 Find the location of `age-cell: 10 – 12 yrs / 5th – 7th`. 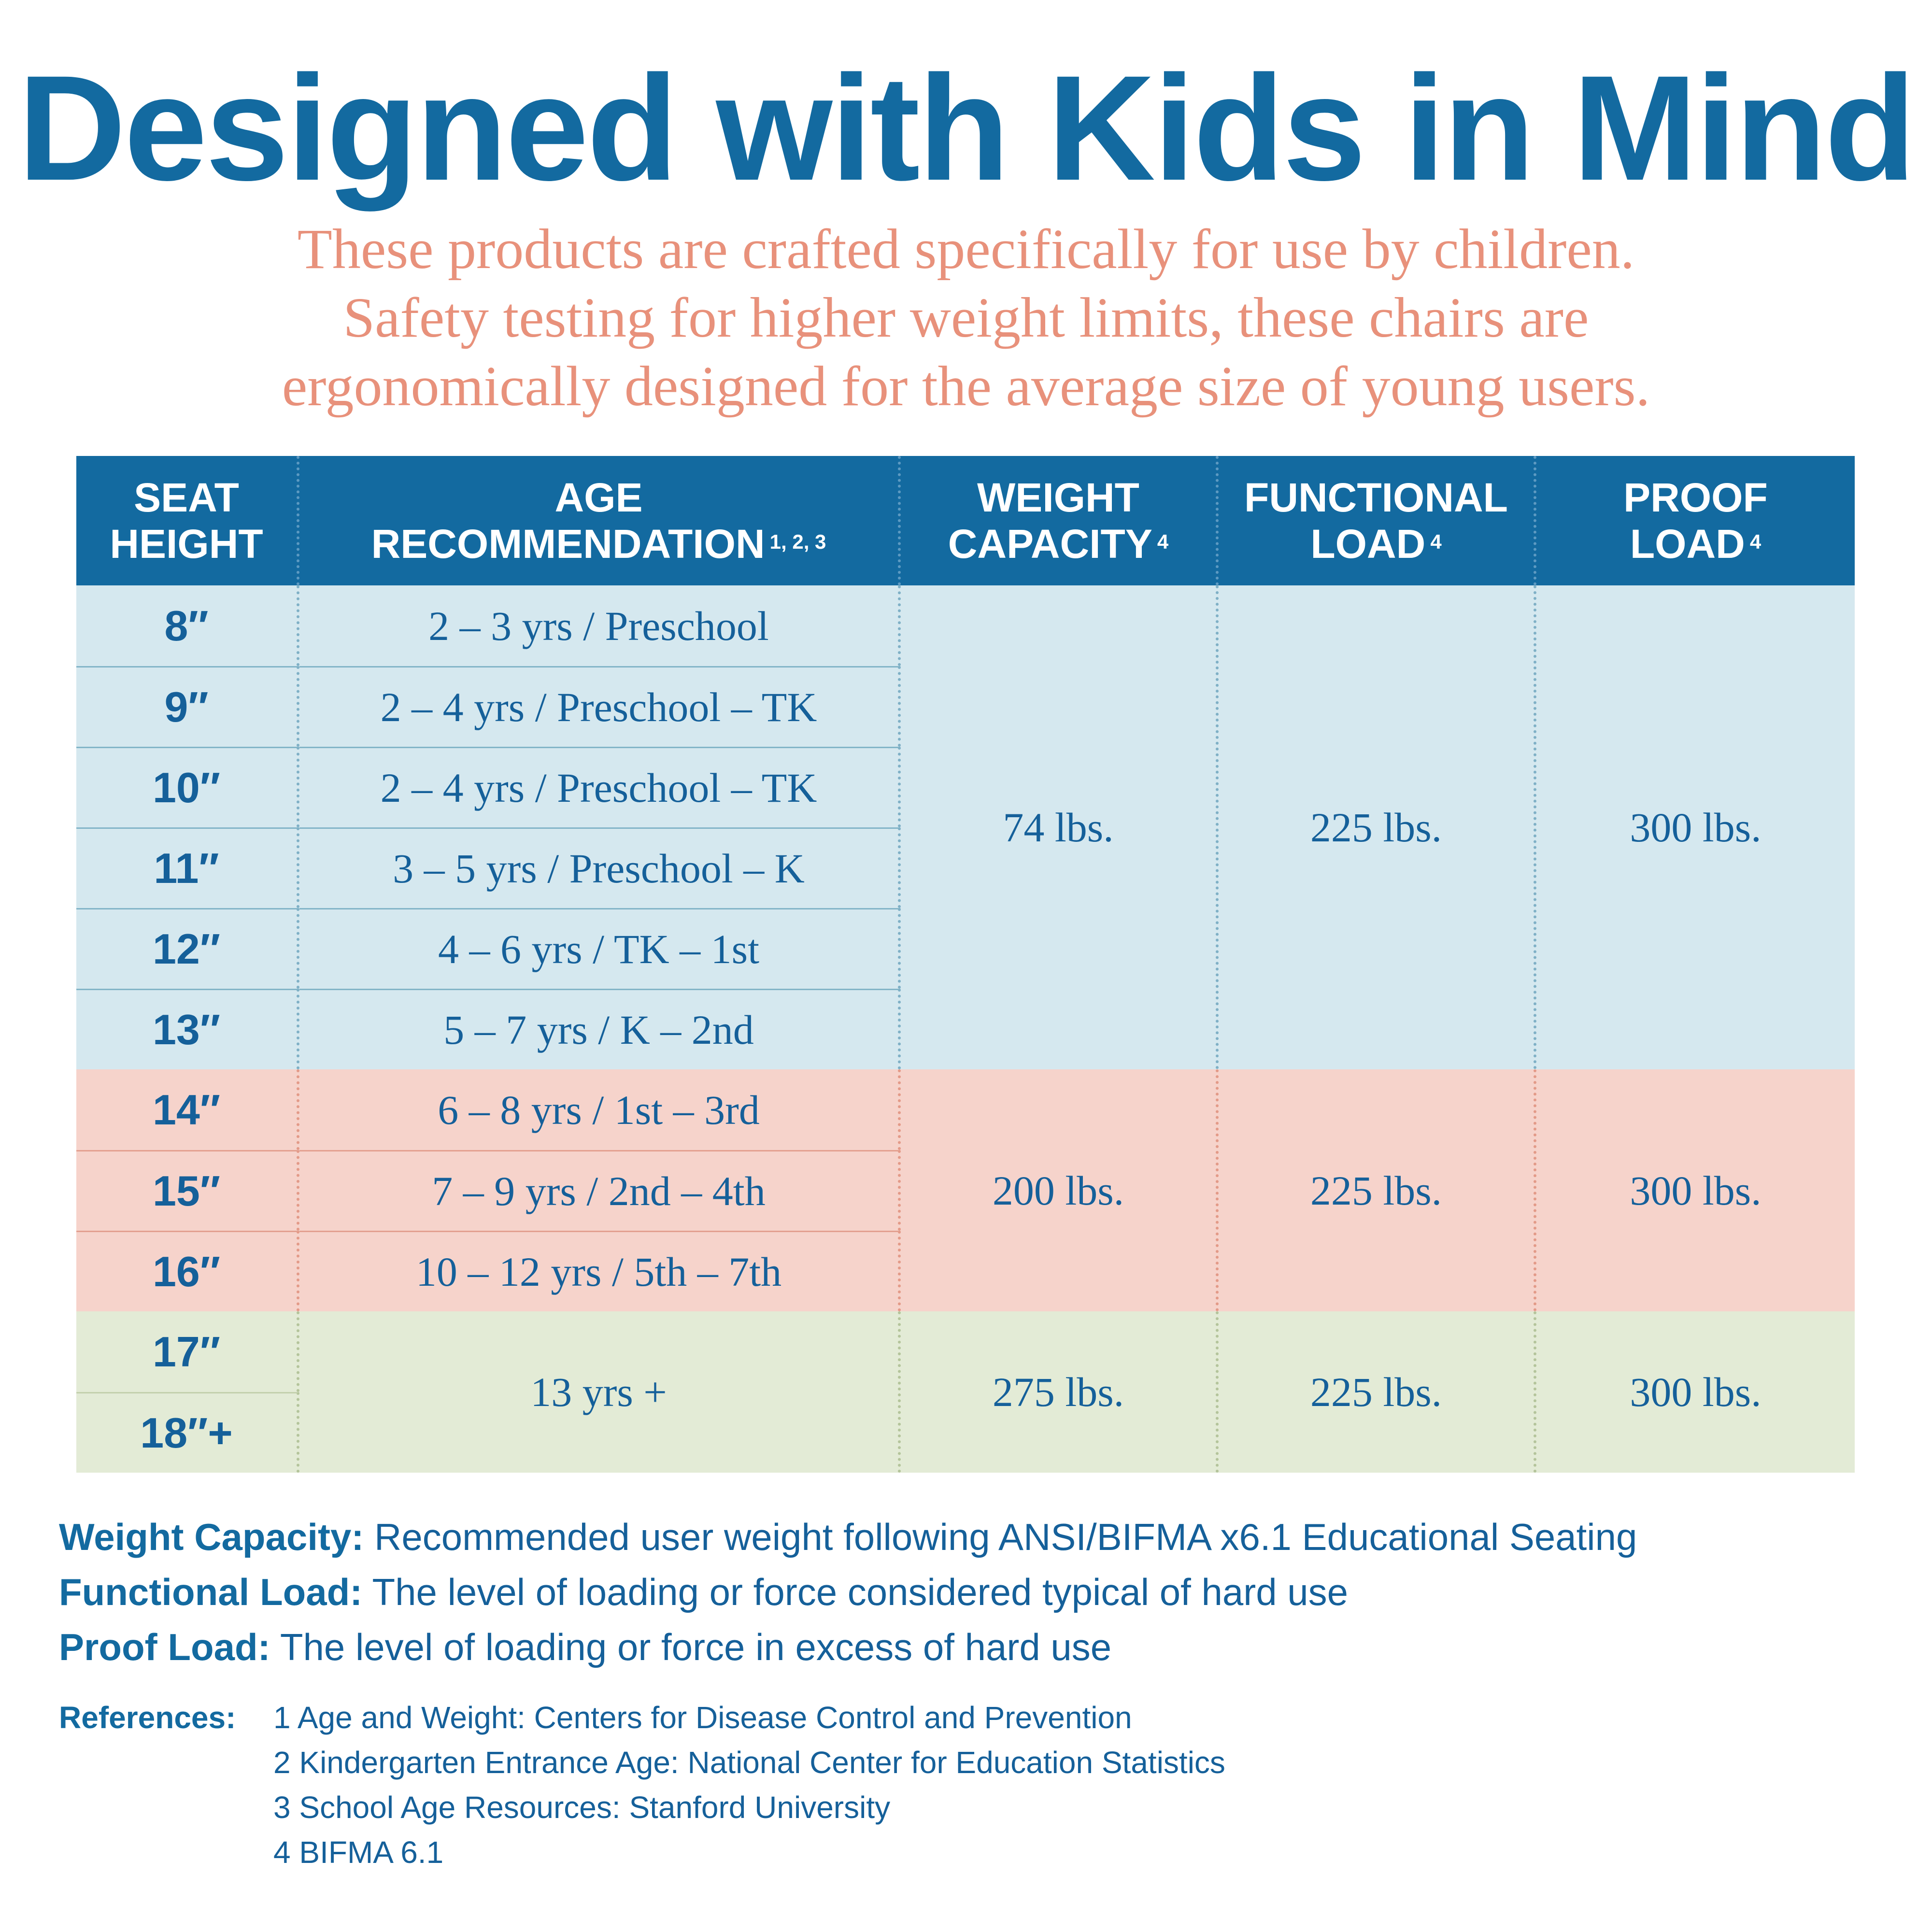

age-cell: 10 – 12 yrs / 5th – 7th is located at coordinates (600, 1271).